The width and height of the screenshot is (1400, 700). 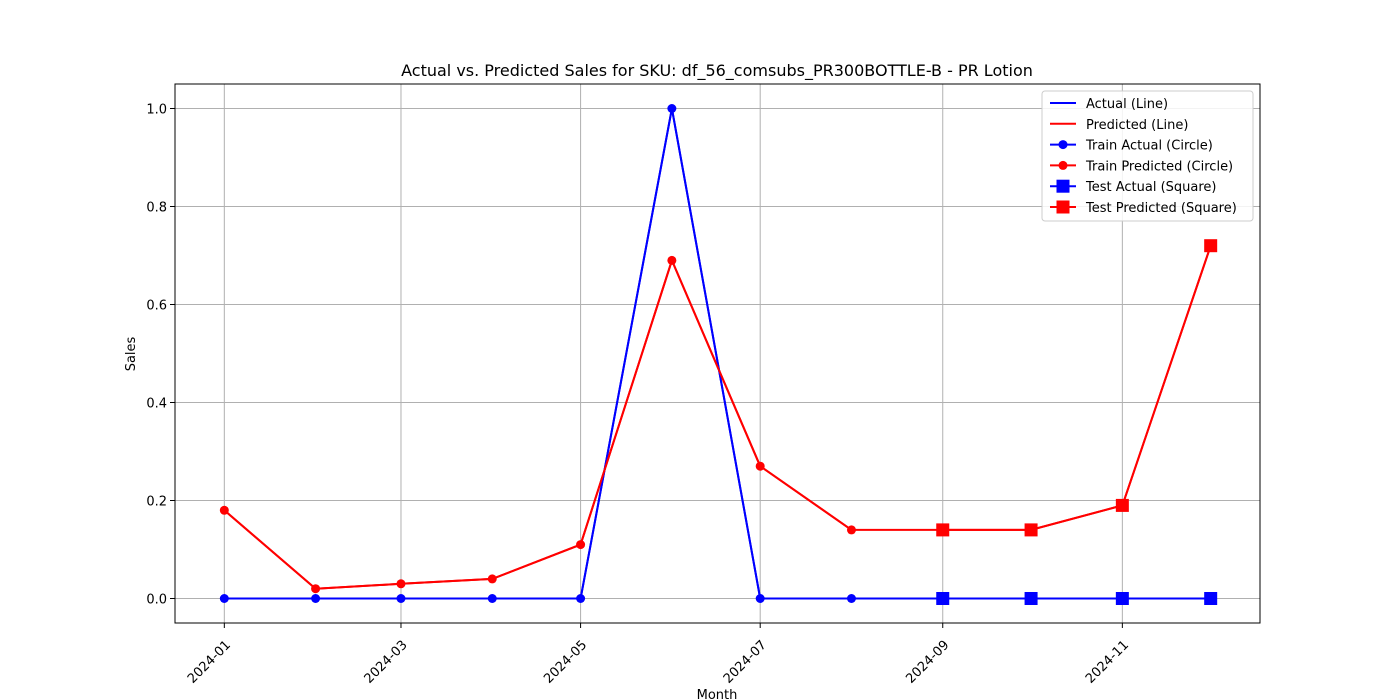 What do you see at coordinates (717, 694) in the screenshot?
I see `x-axis-label: Month` at bounding box center [717, 694].